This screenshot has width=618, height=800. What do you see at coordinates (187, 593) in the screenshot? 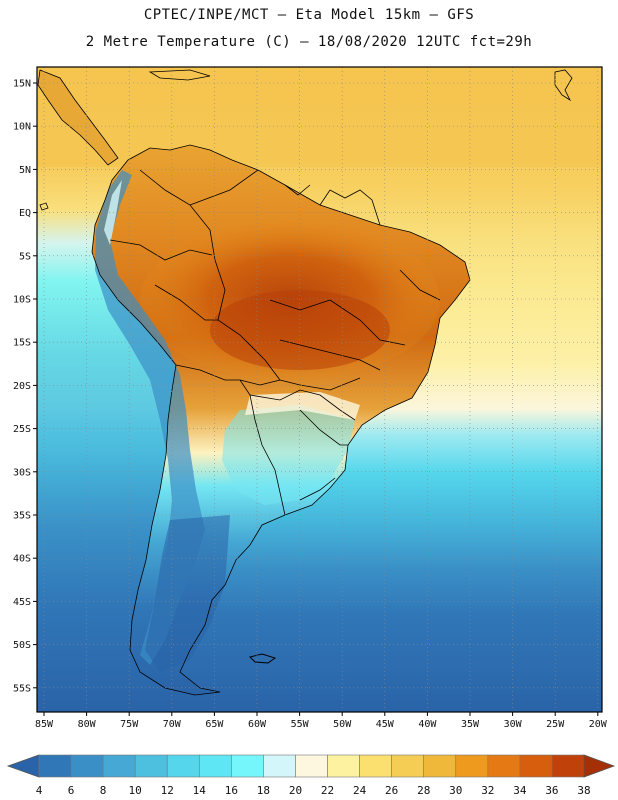
I see `patagonia-cold` at bounding box center [187, 593].